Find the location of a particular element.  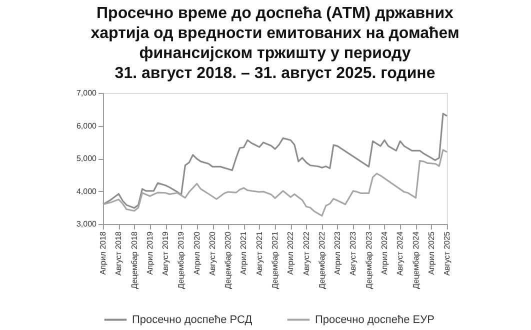

y-tick-label: 6,000 is located at coordinates (87, 125).